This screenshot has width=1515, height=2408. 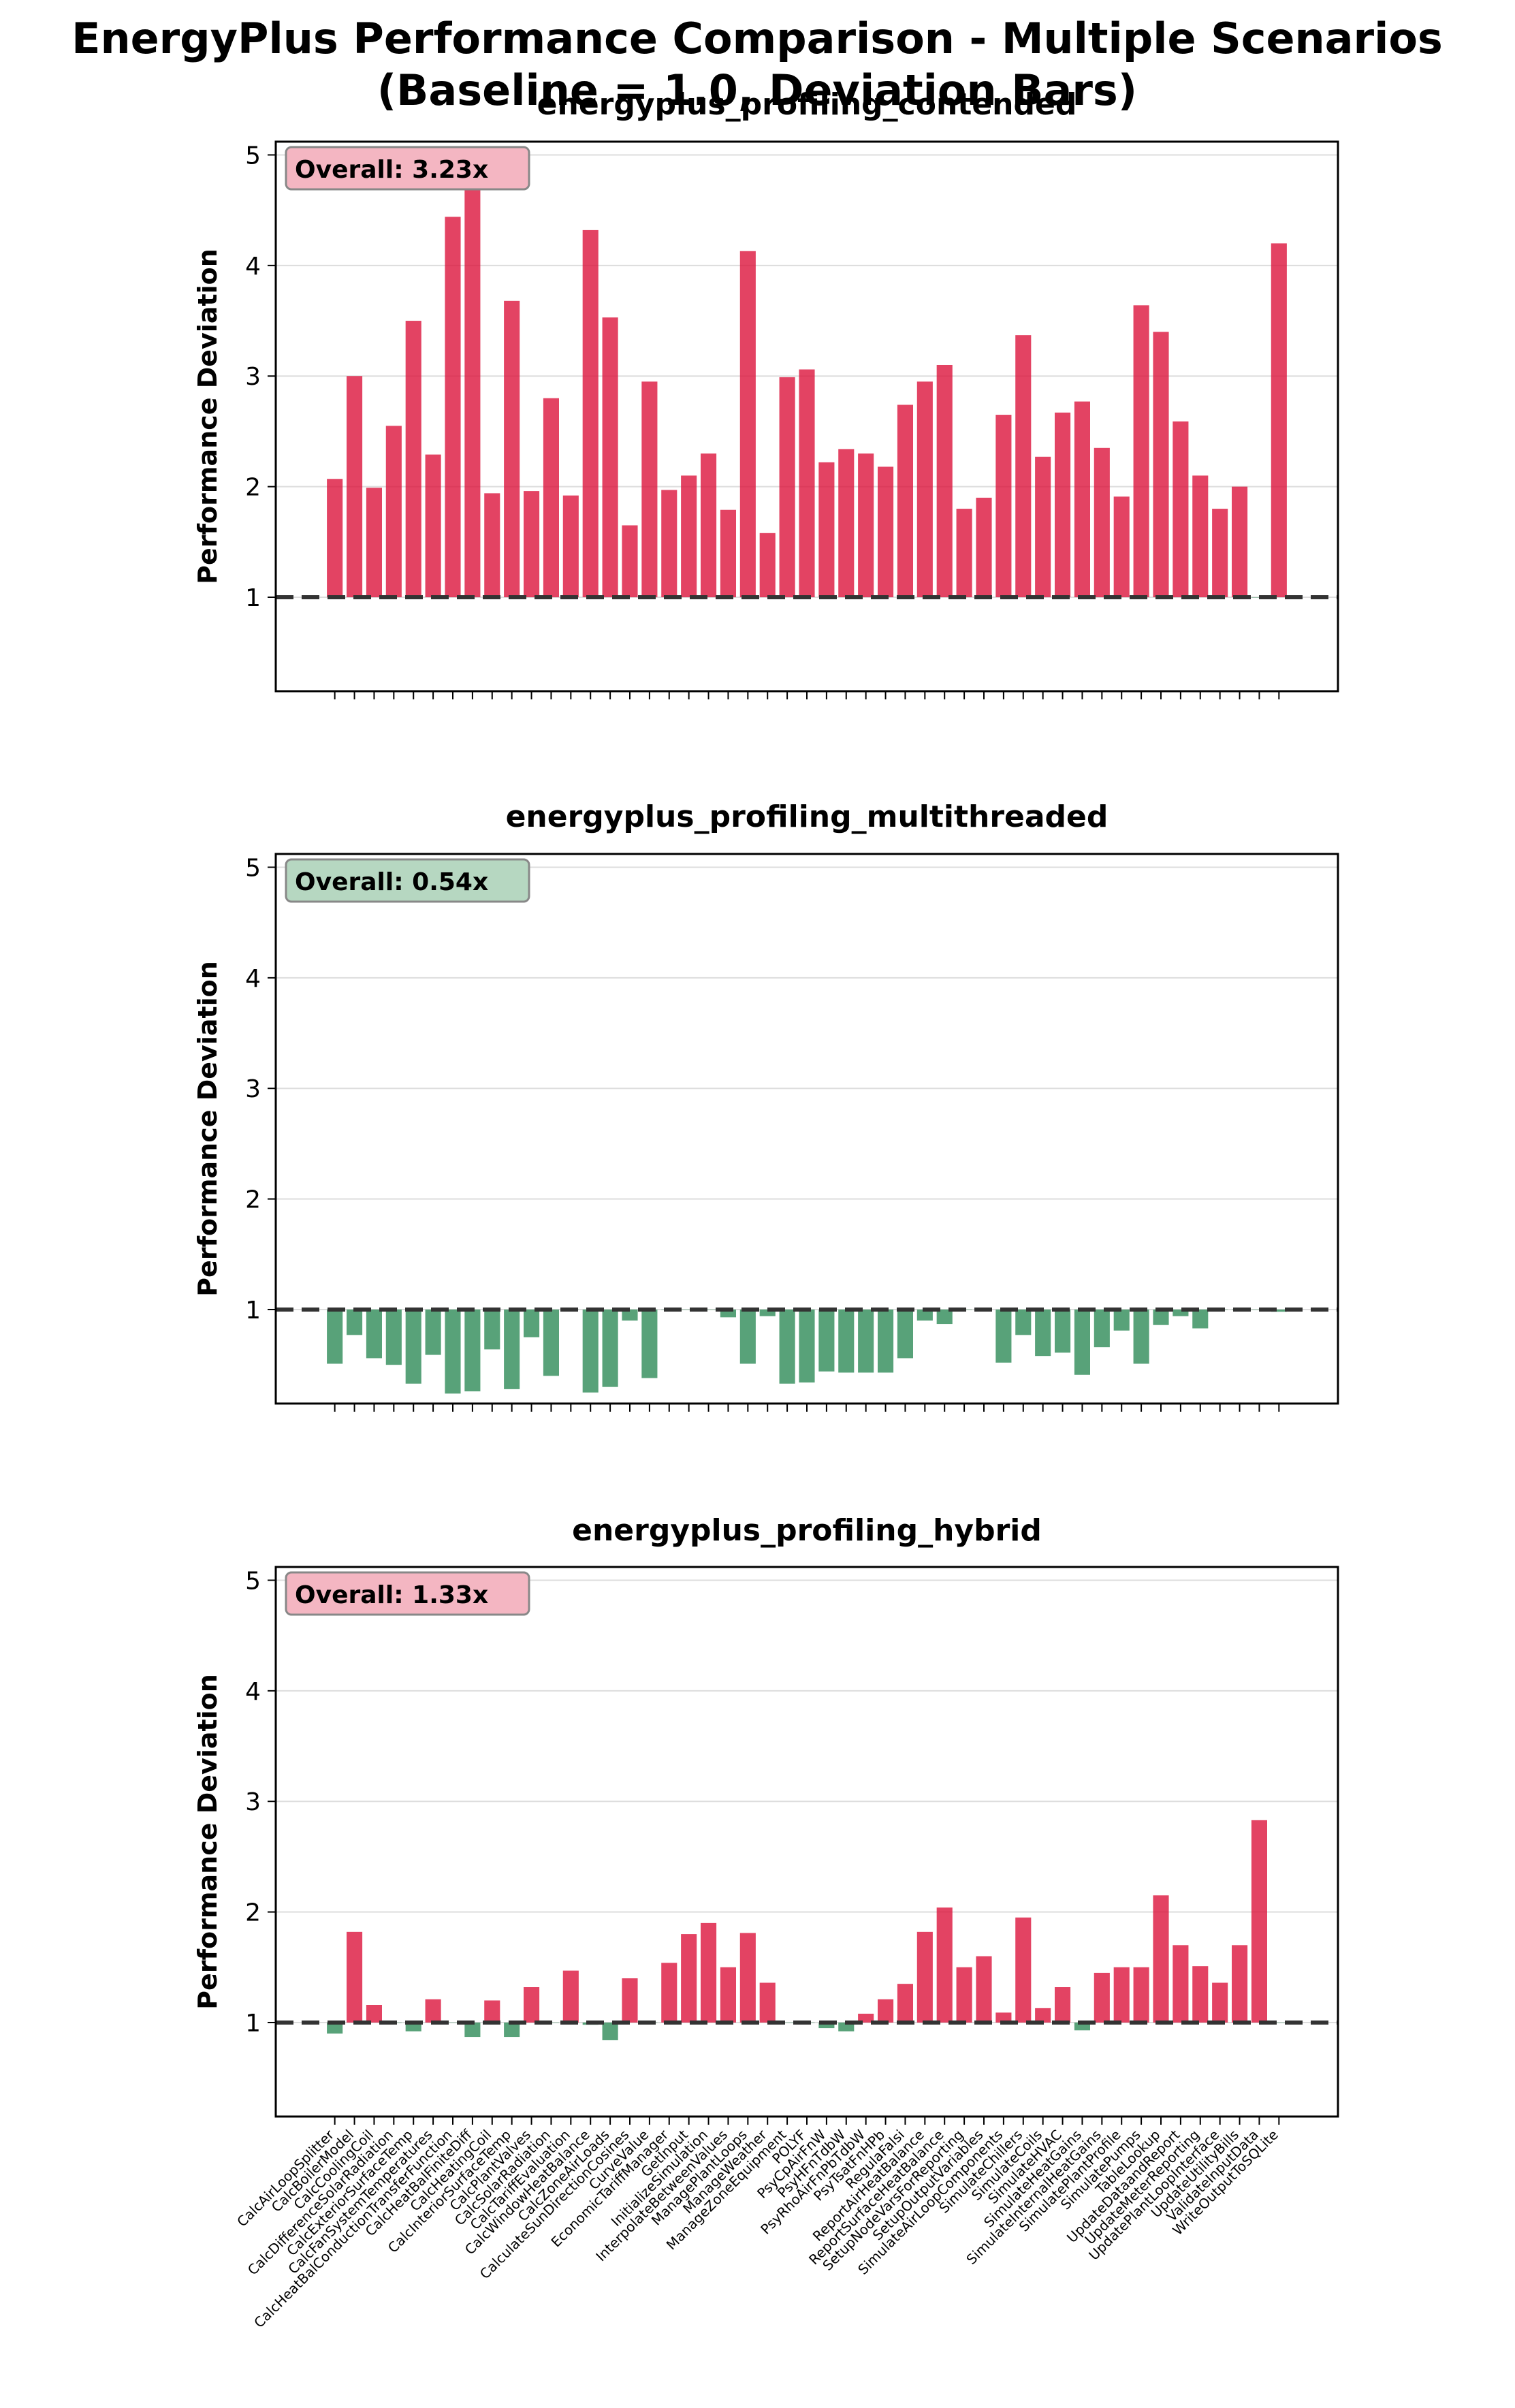 What do you see at coordinates (392, 882) in the screenshot?
I see `overall-badge-label: Overall: 0.54x` at bounding box center [392, 882].